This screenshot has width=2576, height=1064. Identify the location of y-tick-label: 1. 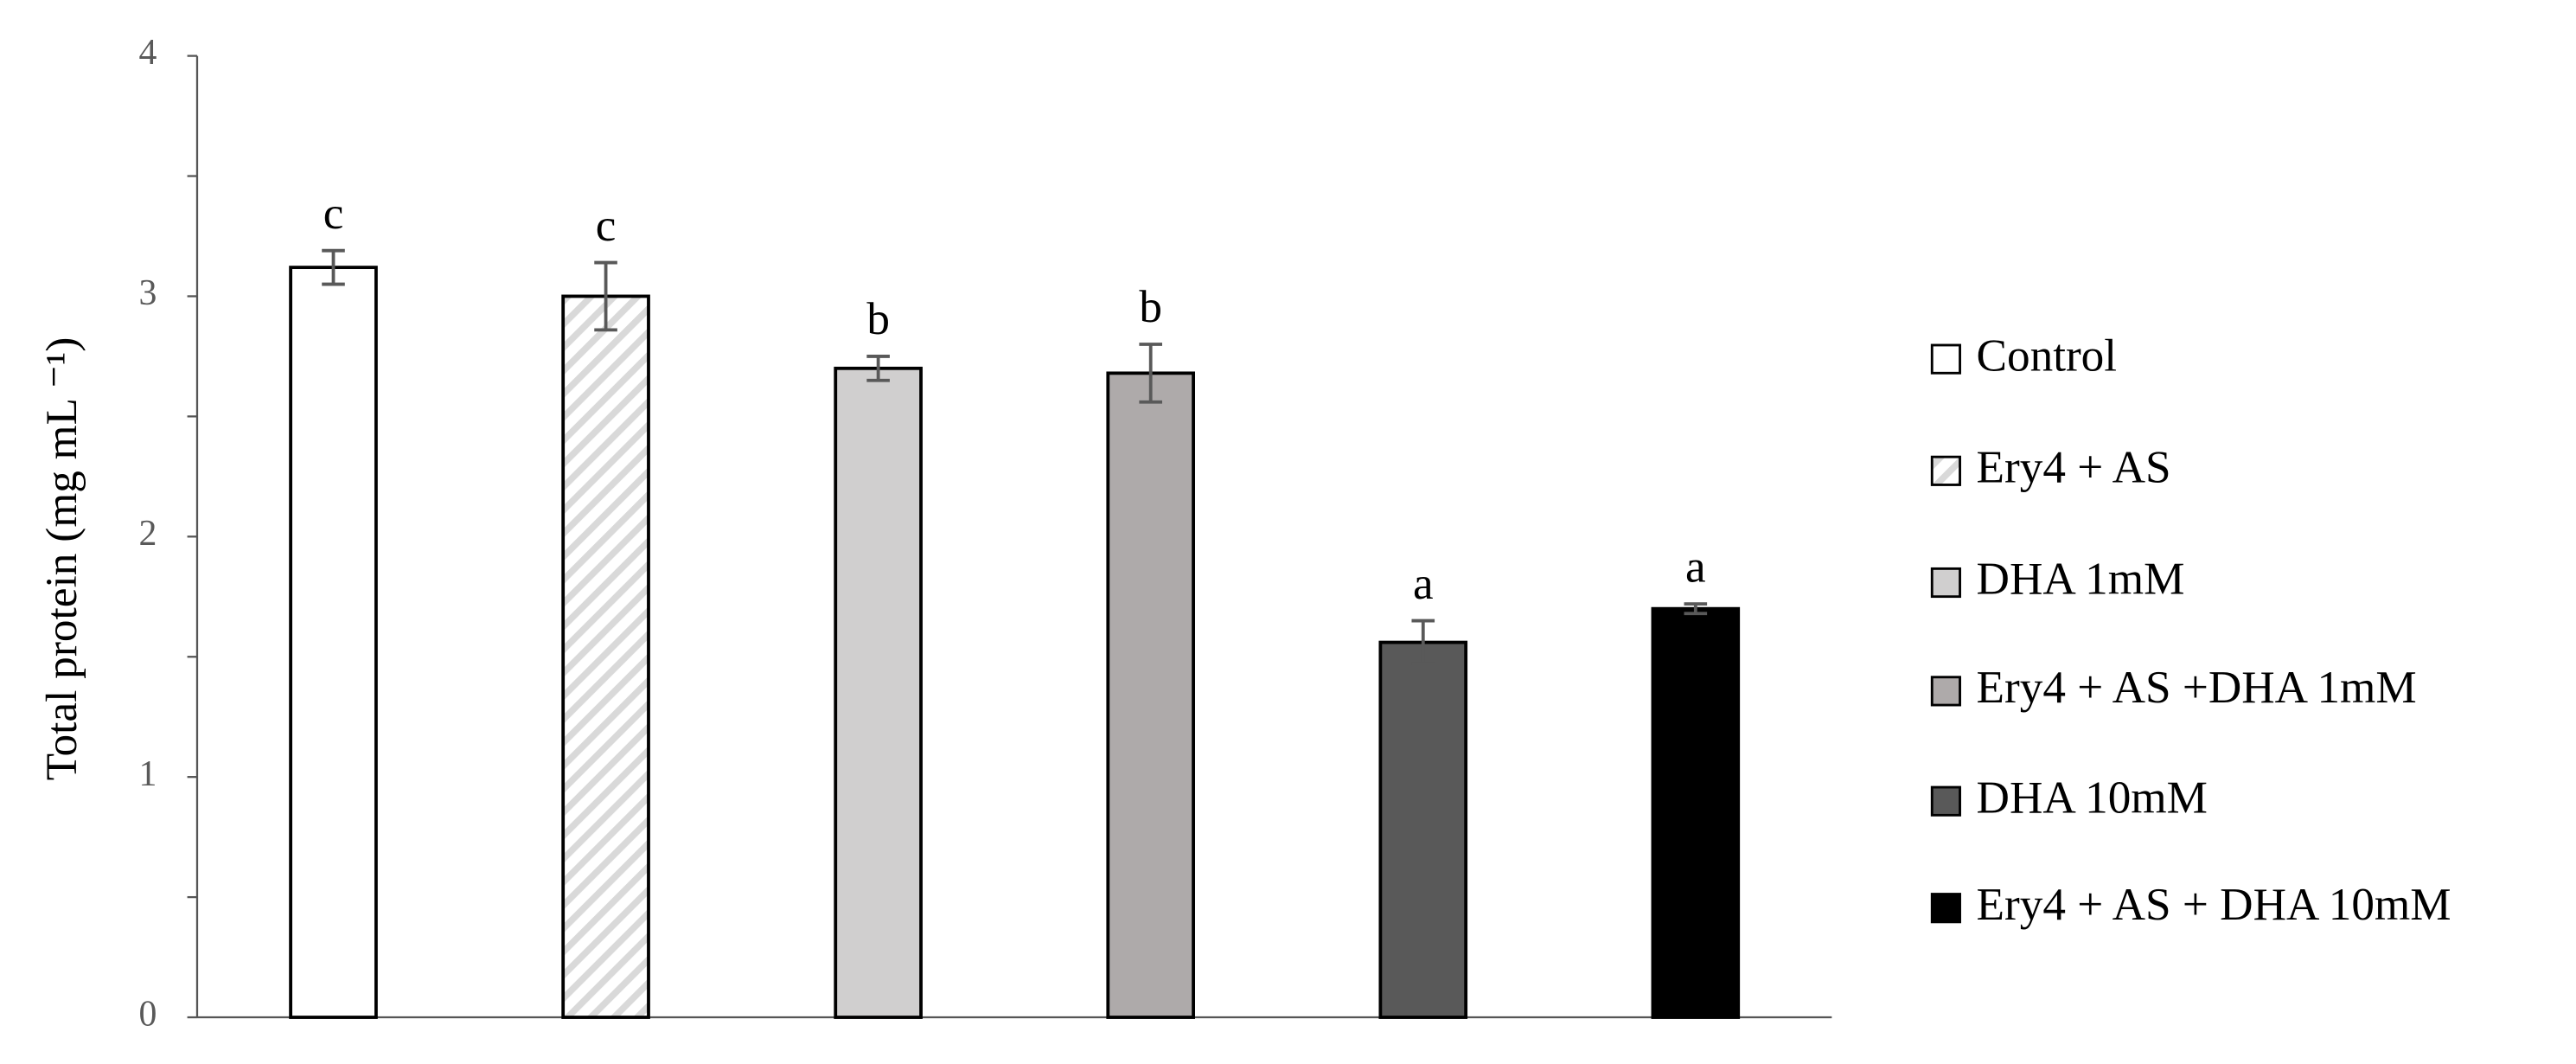
(148, 774).